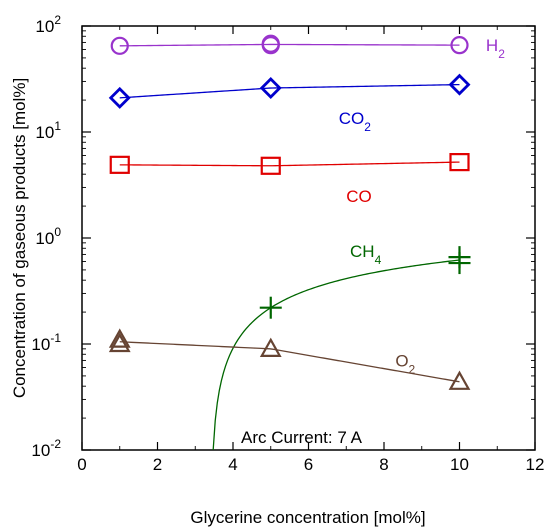 The image size is (556, 529). I want to click on y-tick-label: 10², so click(48, 24).